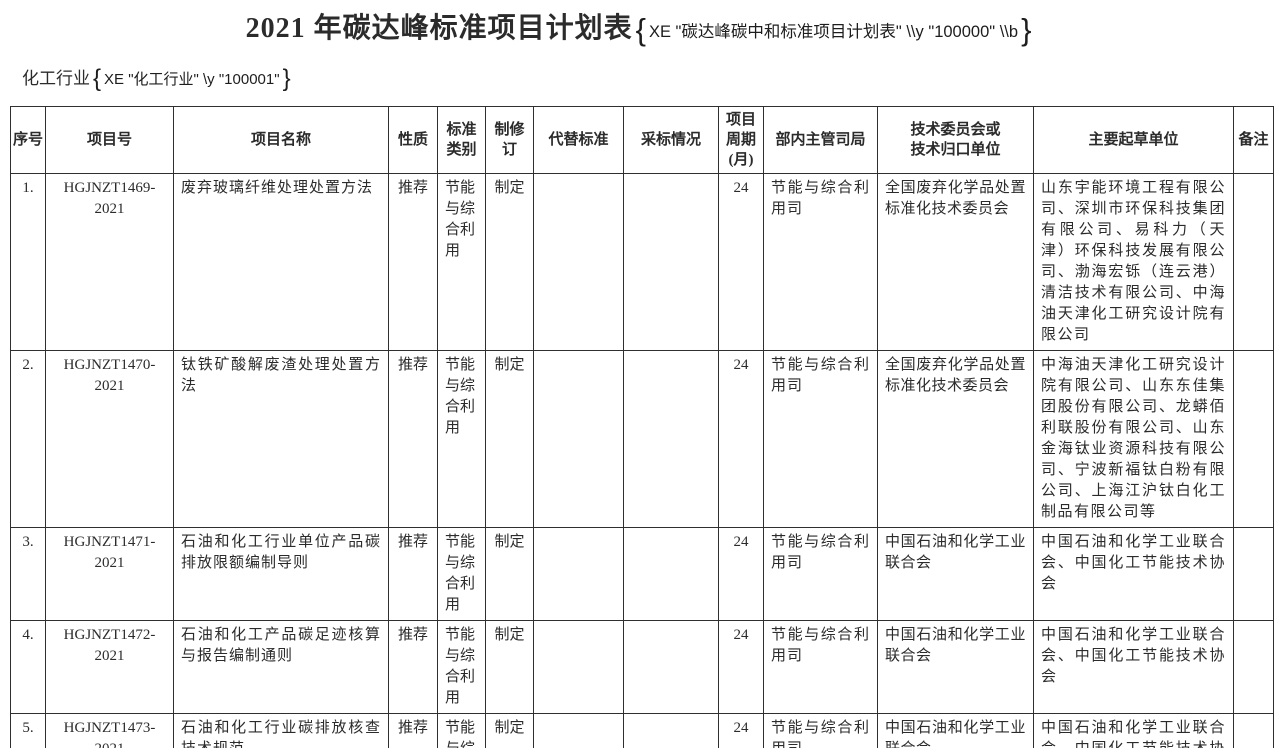  What do you see at coordinates (820, 140) in the screenshot?
I see `column-header-dept: 部内主管司局` at bounding box center [820, 140].